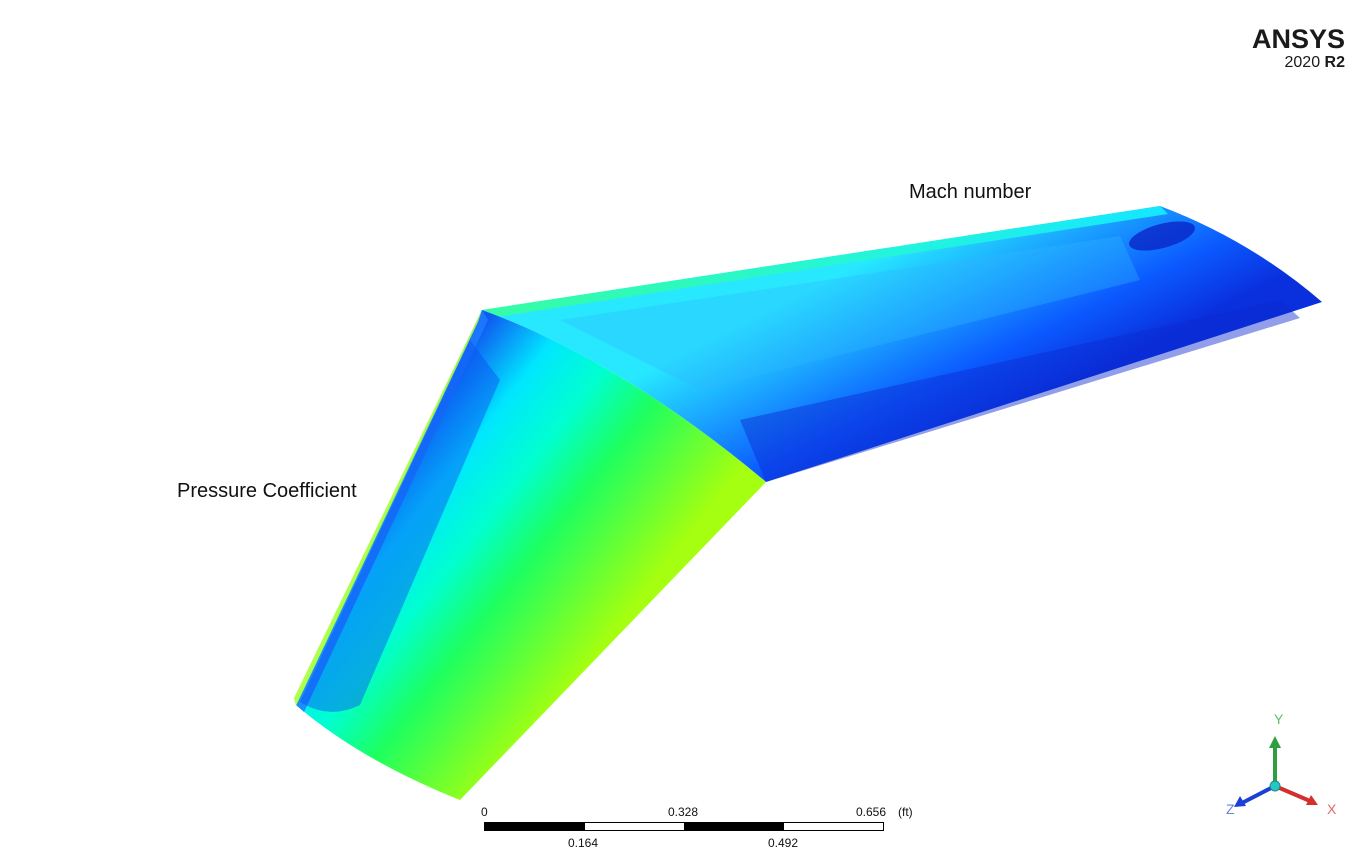 Image resolution: width=1369 pixels, height=867 pixels. Describe the element at coordinates (1240, 801) in the screenshot. I see `z-axis-arrow-icon` at that location.